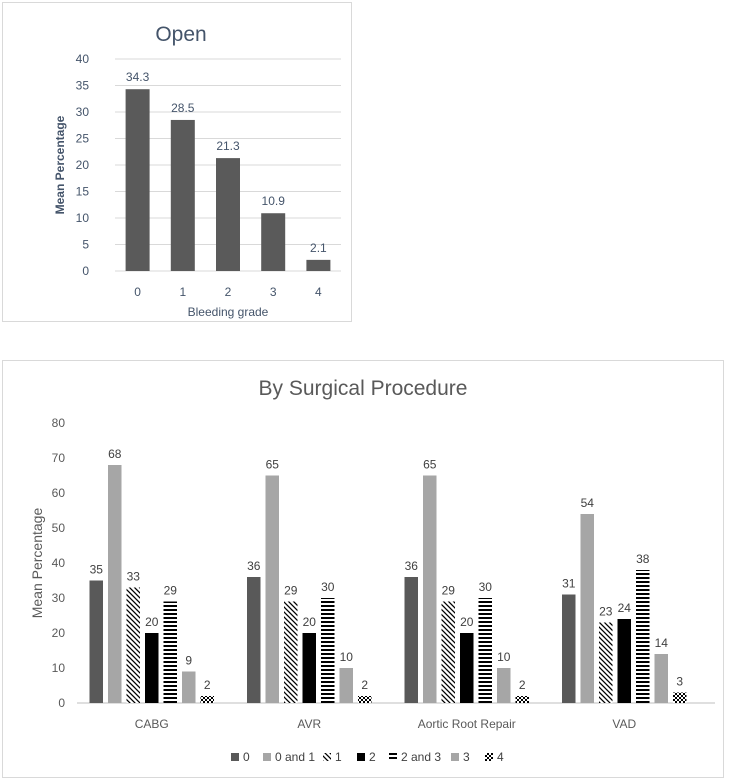 The image size is (729, 784). I want to click on x-tick-label: 0, so click(137, 292).